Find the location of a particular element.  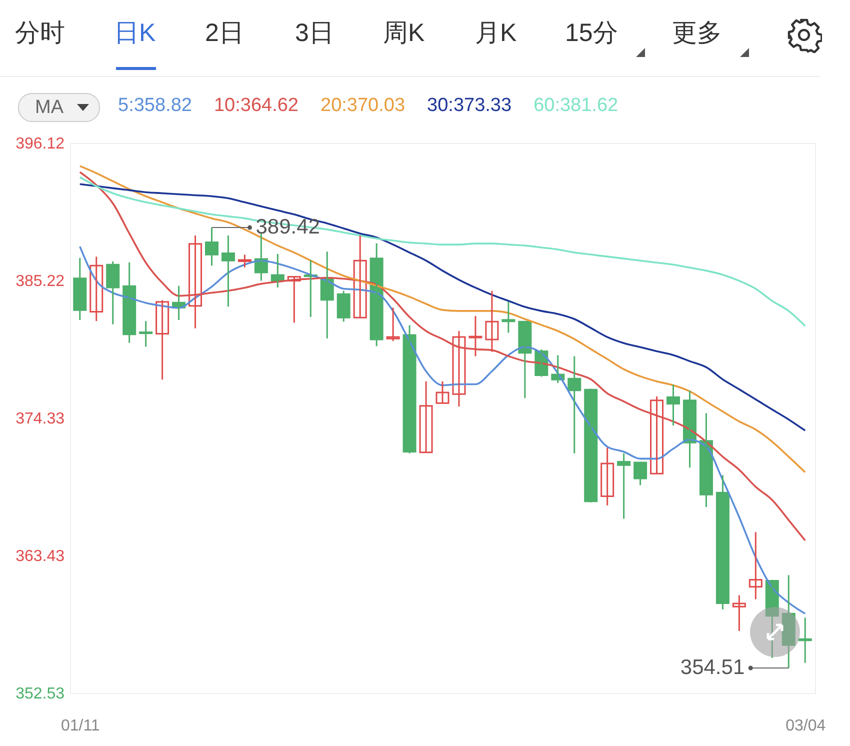

text: 20:370.03 is located at coordinates (363, 106).